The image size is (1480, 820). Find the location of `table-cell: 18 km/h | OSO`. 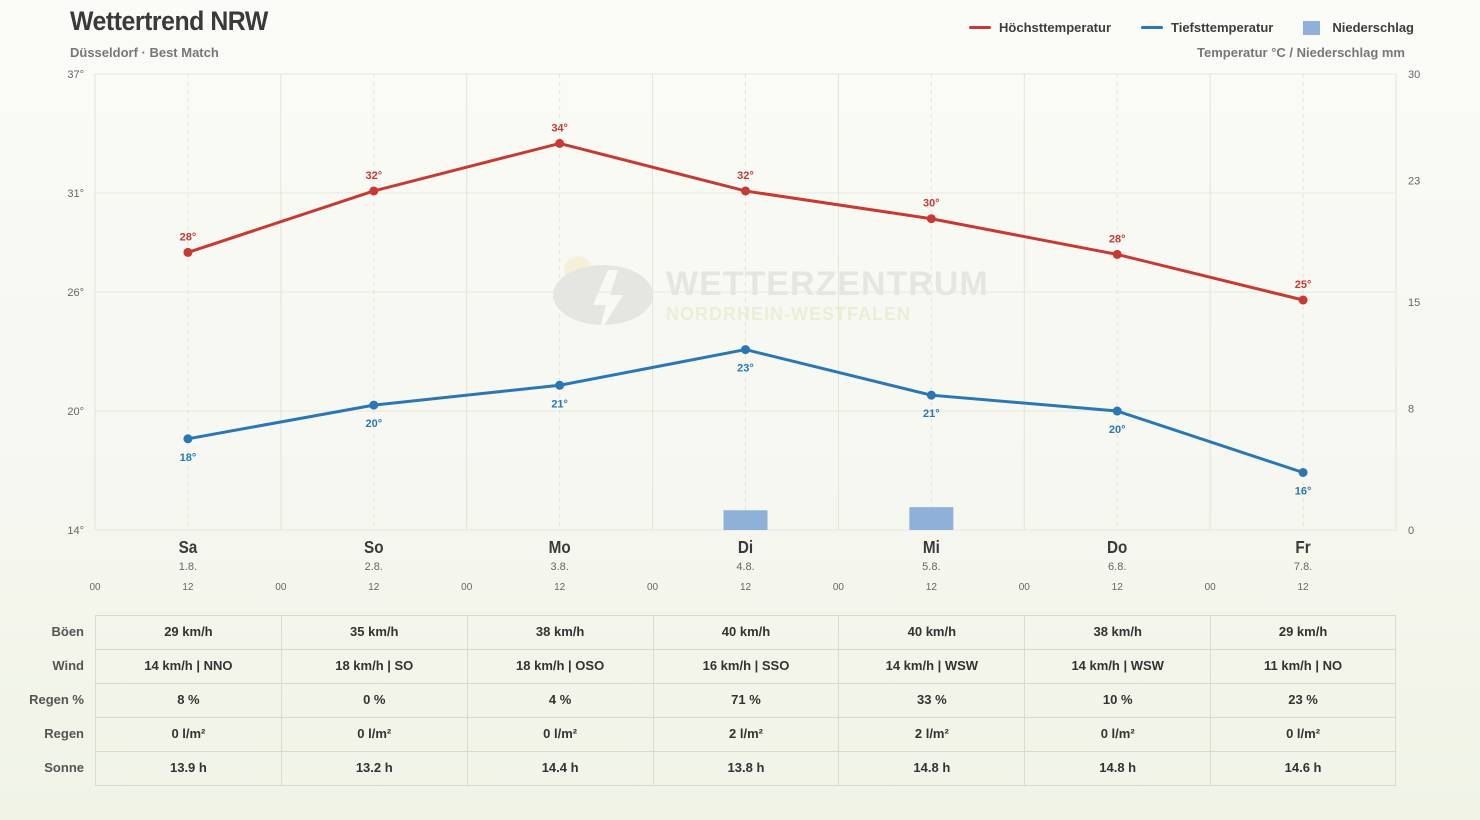

table-cell: 18 km/h | OSO is located at coordinates (559, 666).